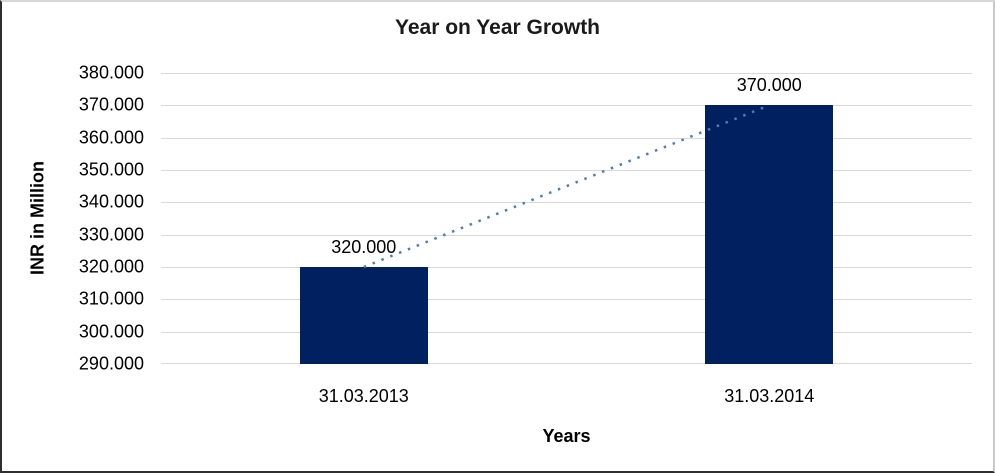 This screenshot has width=995, height=473. What do you see at coordinates (111, 298) in the screenshot?
I see `y-tick-label: 310.000` at bounding box center [111, 298].